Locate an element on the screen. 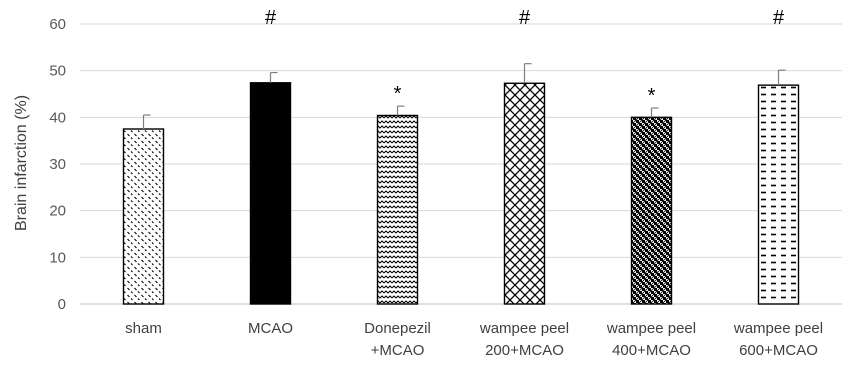 This screenshot has width=851, height=367. y-tick-label: 60 is located at coordinates (57, 24).